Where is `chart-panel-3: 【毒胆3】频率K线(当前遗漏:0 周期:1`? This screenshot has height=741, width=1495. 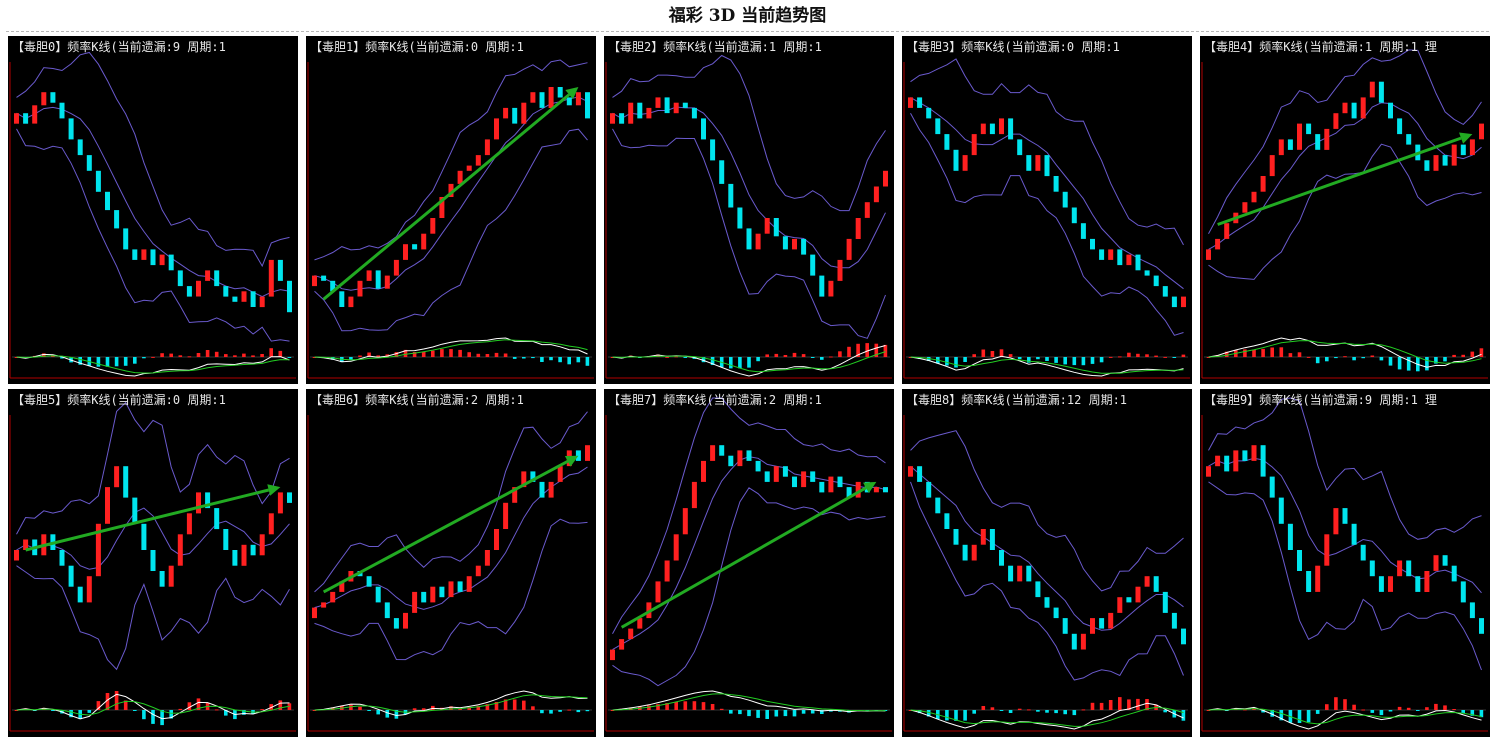 chart-panel-3: 【毒胆3】频率K线(当前遗漏:0 周期:1 is located at coordinates (1047, 210).